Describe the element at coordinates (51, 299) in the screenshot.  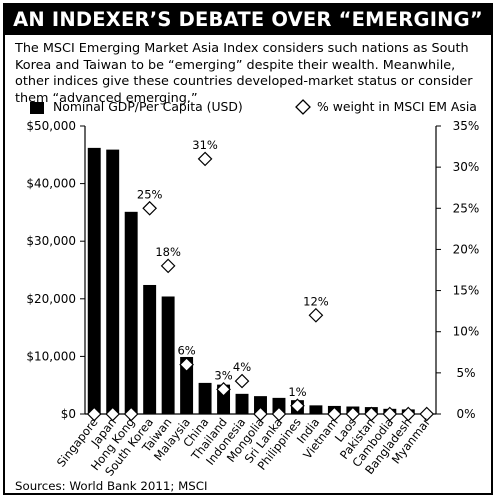
I see `left-tick-label: $20,000` at that location.